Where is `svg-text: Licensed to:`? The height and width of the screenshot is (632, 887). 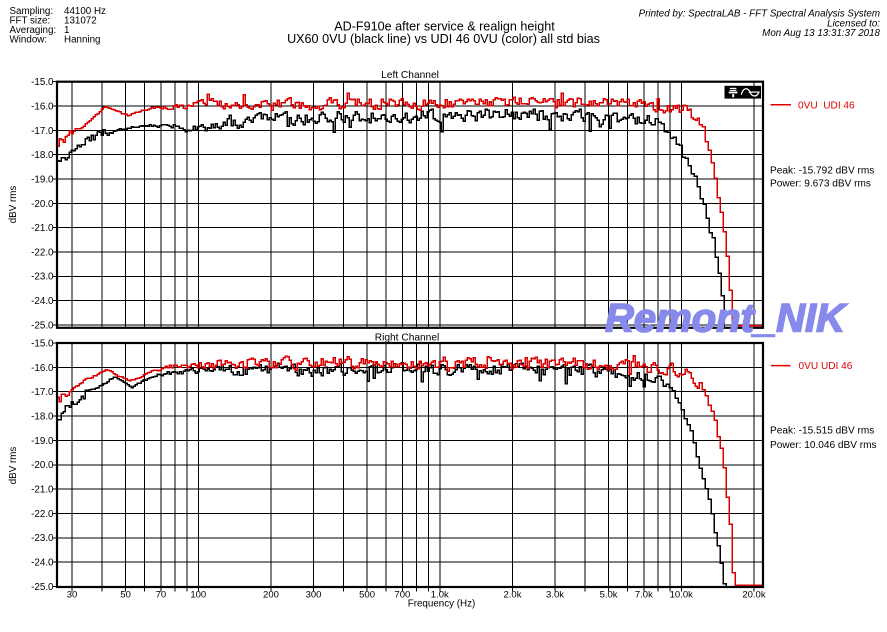
svg-text: Licensed to: is located at coordinates (853, 24).